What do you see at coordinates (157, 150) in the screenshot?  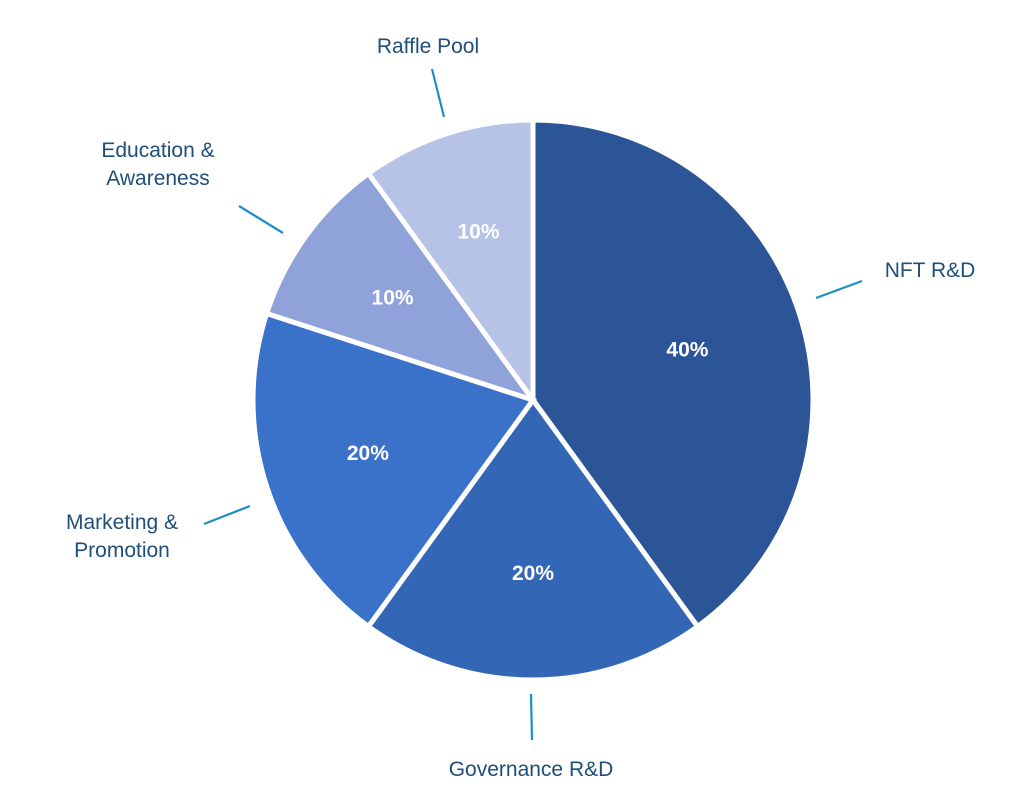 I see `category-label-line: Education &` at bounding box center [157, 150].